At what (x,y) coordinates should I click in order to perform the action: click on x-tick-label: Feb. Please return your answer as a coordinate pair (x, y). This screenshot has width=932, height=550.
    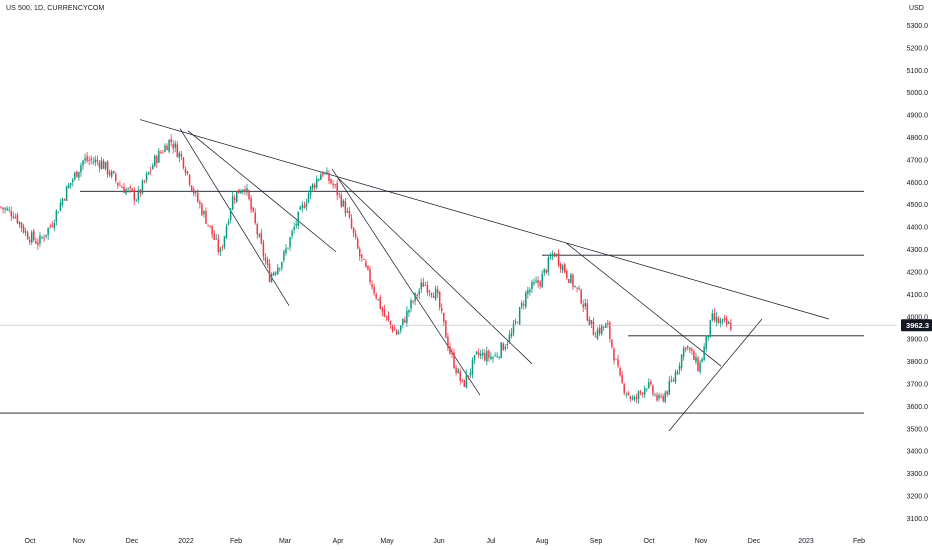
    Looking at the image, I should click on (859, 541).